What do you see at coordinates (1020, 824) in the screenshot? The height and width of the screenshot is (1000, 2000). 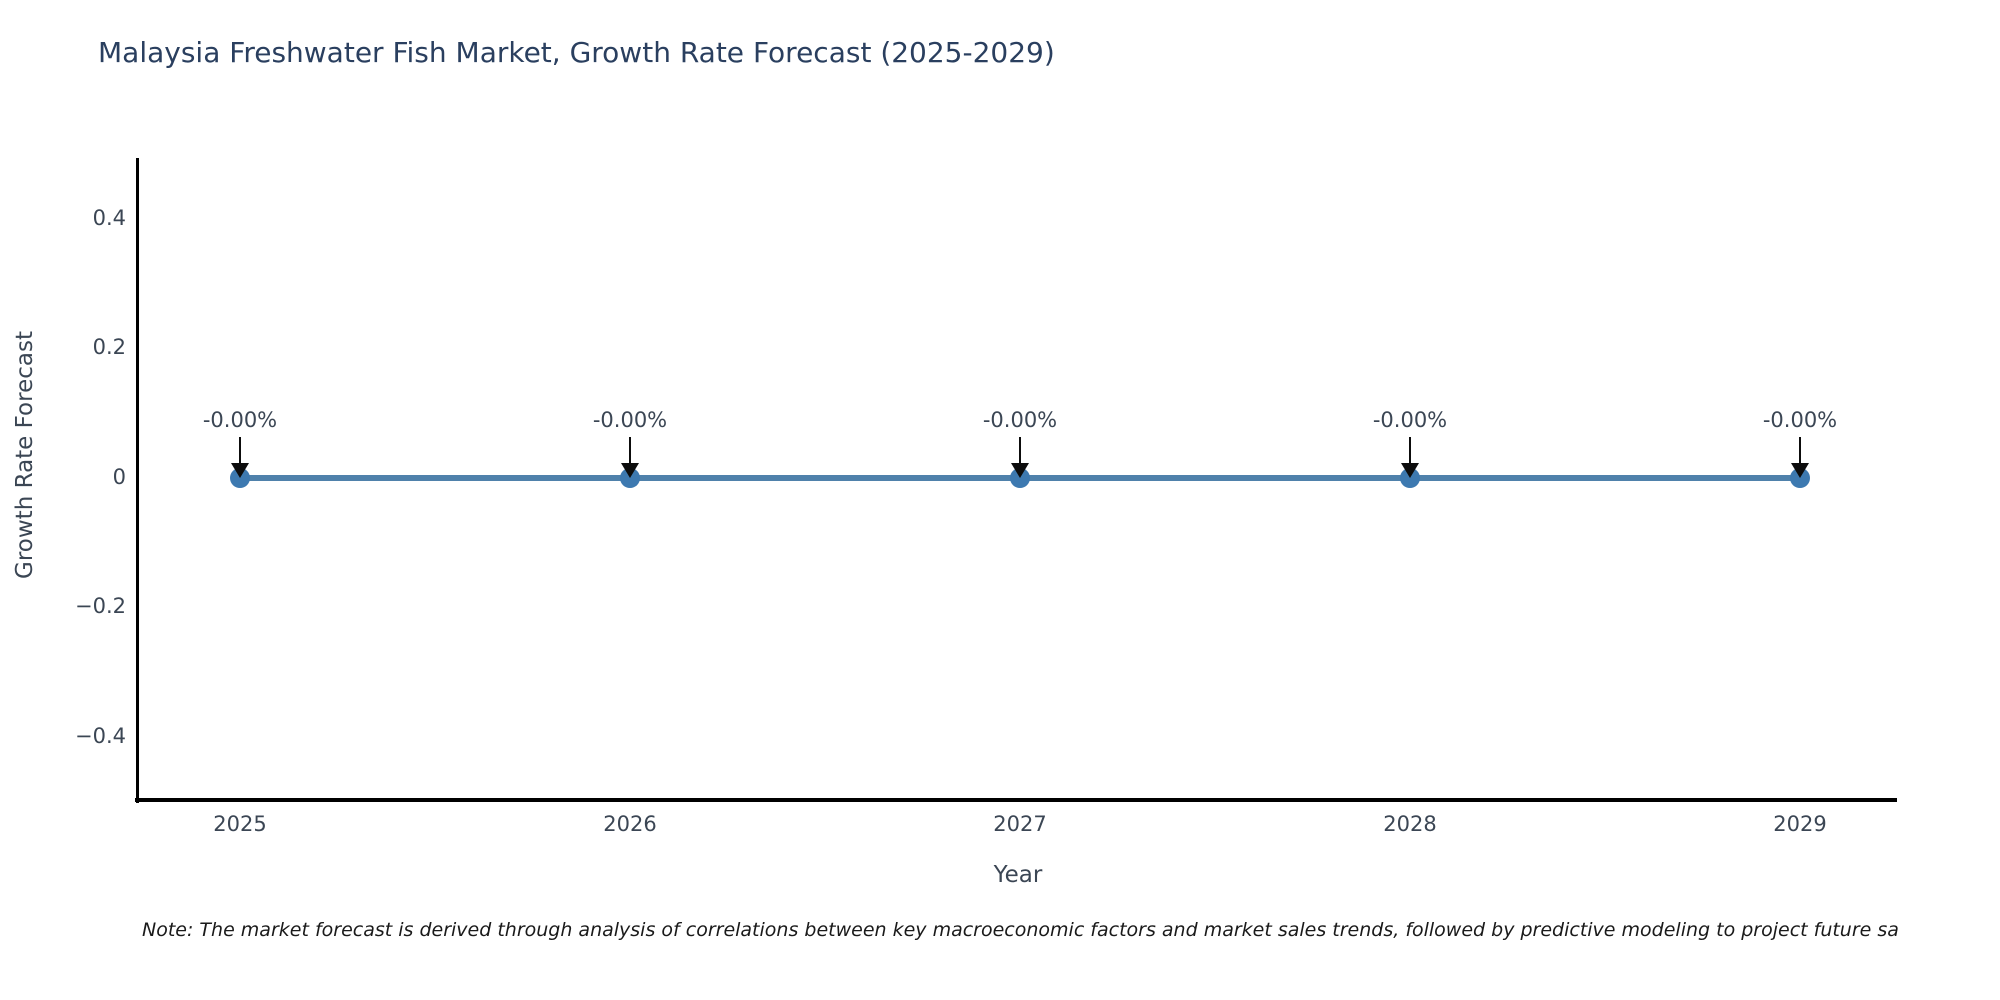 I see `x-tick-label: 2027` at bounding box center [1020, 824].